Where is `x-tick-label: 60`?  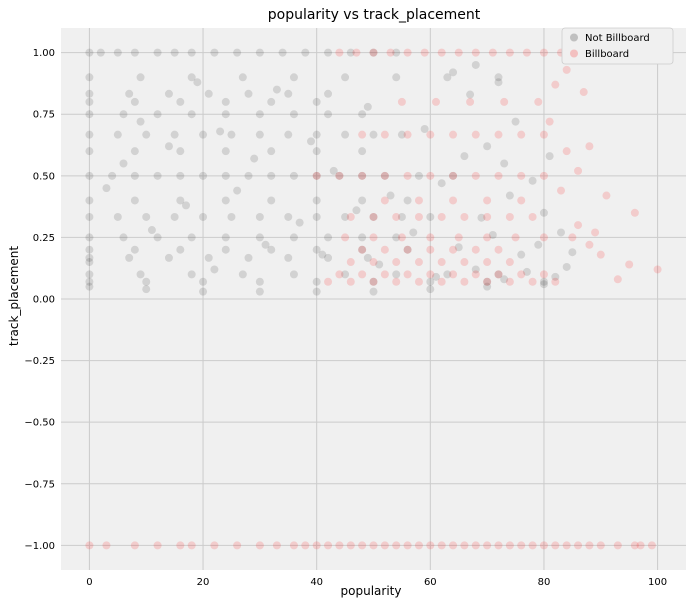
x-tick-label: 60 is located at coordinates (430, 582).